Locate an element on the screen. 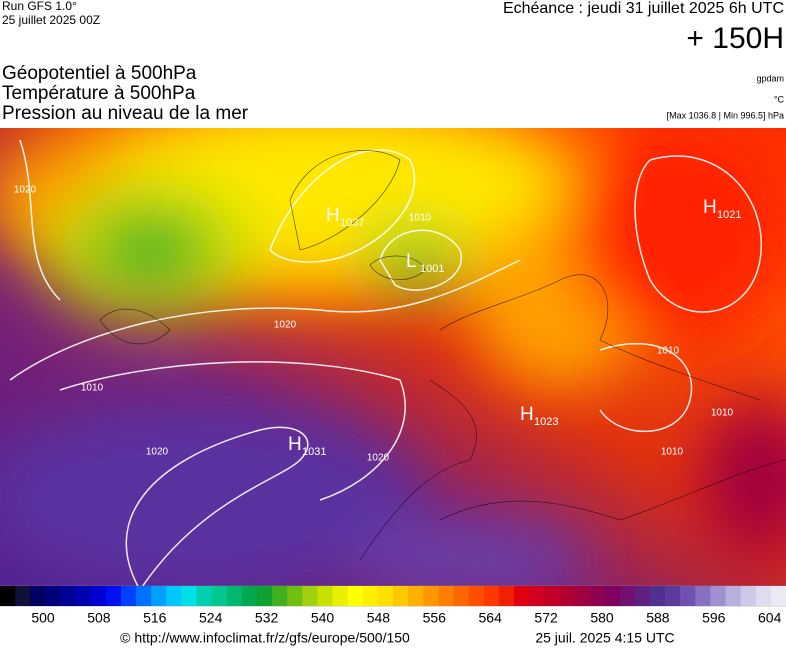 This screenshot has height=653, width=786. colorbar-label: 516 is located at coordinates (155, 618).